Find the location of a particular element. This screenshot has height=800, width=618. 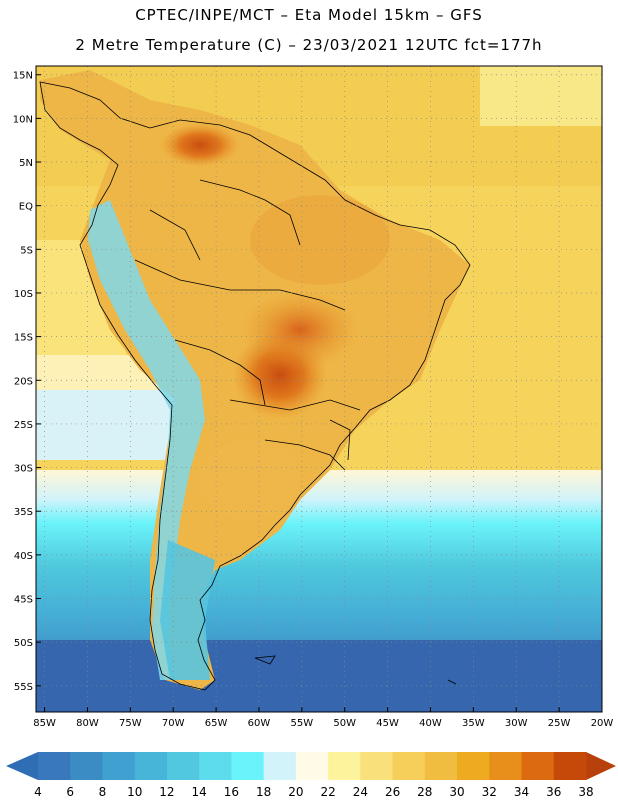

lon-tick-label: 50W is located at coordinates (344, 723).